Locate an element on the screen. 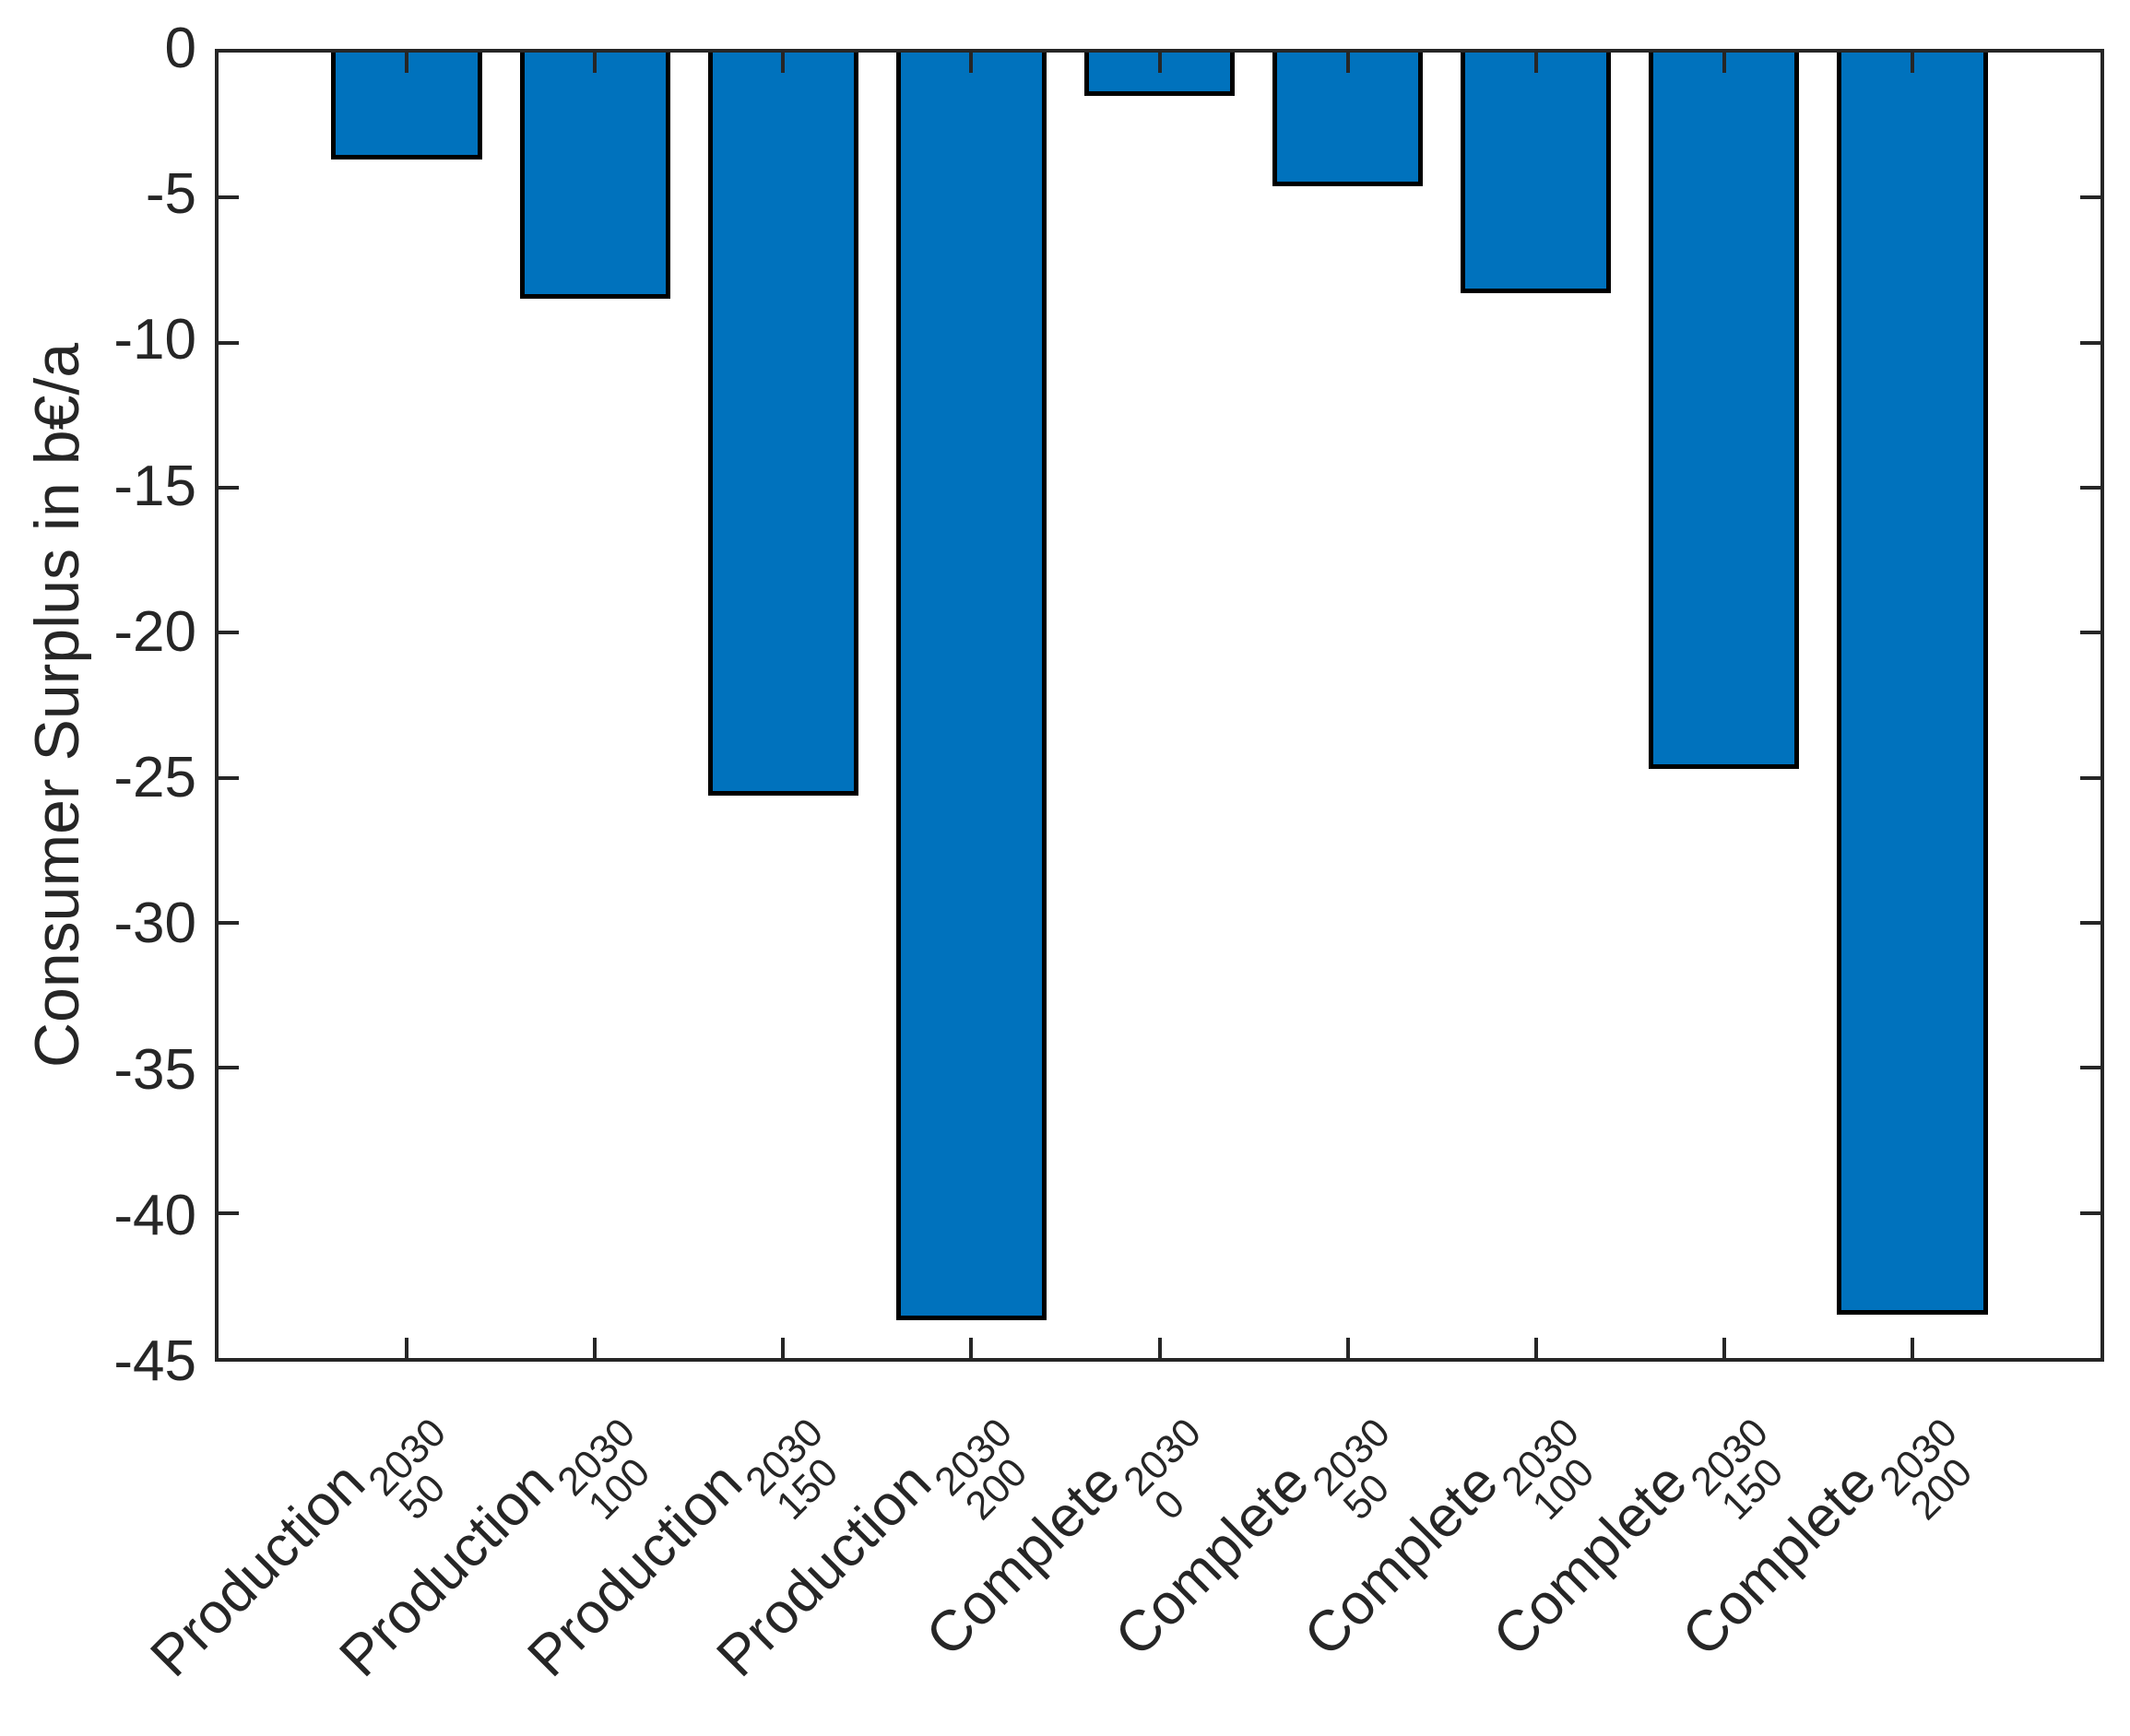  category-subscript: 0 is located at coordinates (1170, 1505).